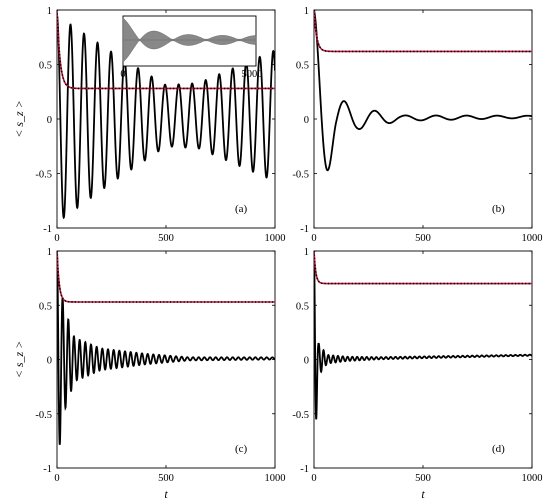  What do you see at coordinates (122, 74) in the screenshot?
I see `inset-x-tick-label: 0` at bounding box center [122, 74].